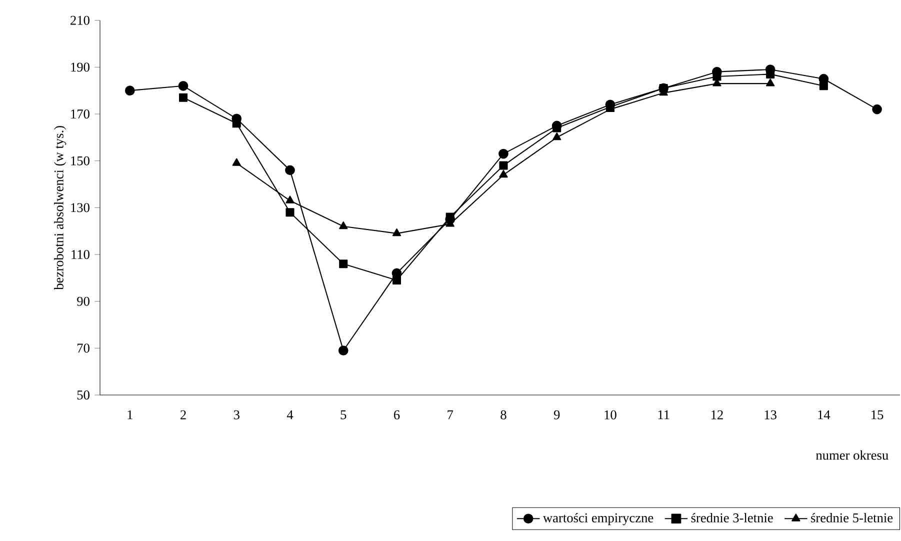 This screenshot has height=541, width=901. Describe the element at coordinates (557, 415) in the screenshot. I see `x-tick-label: 9` at that location.